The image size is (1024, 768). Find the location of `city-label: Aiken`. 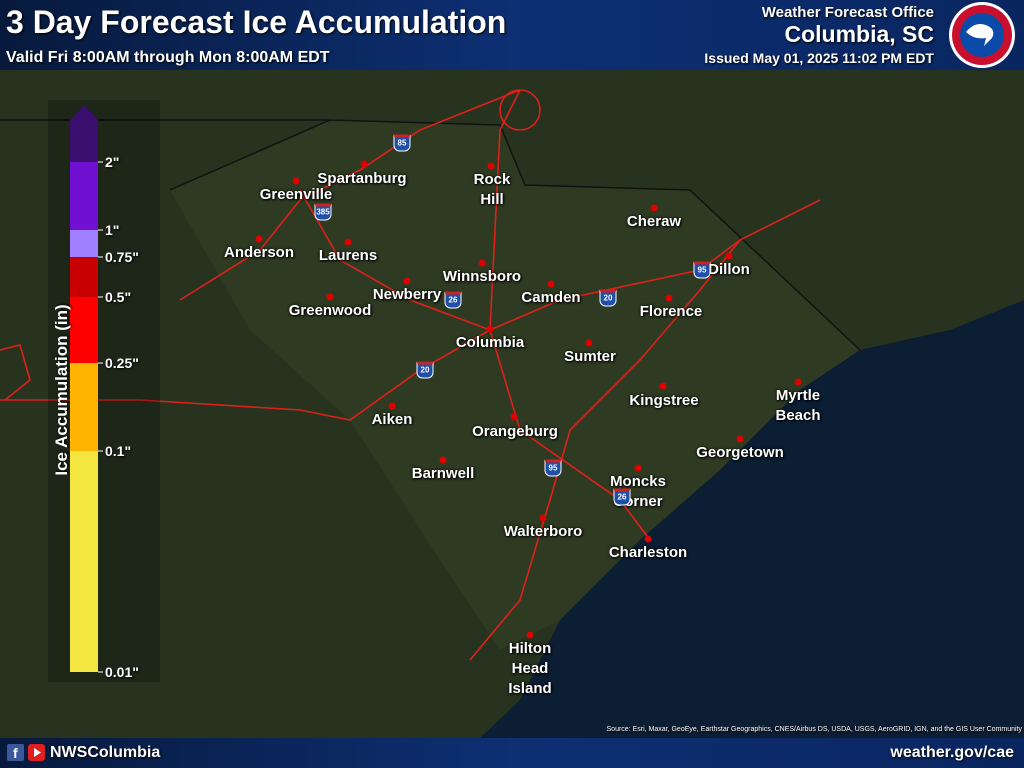

city-label: Aiken is located at coordinates (392, 419).